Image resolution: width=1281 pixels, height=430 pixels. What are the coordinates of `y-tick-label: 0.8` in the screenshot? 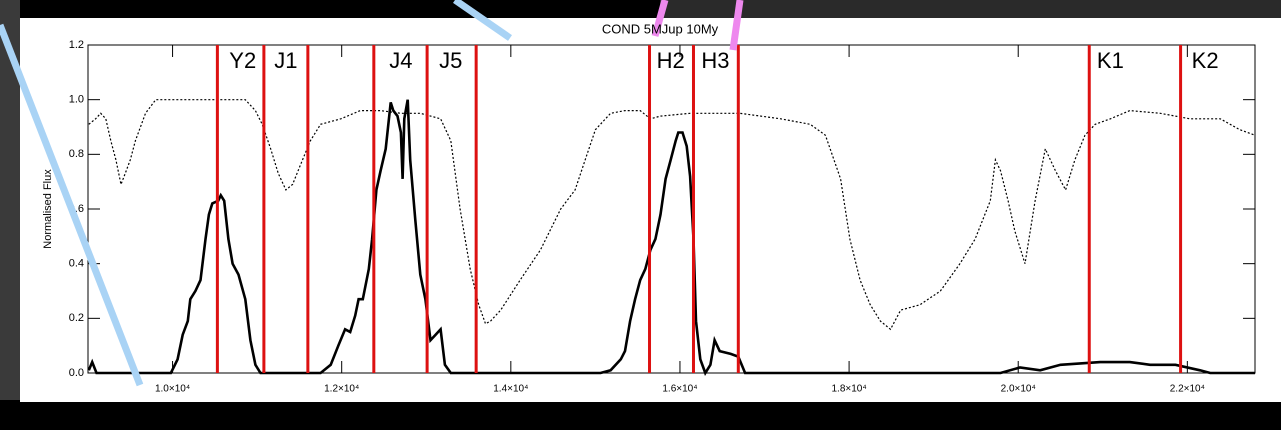 It's located at (76, 154).